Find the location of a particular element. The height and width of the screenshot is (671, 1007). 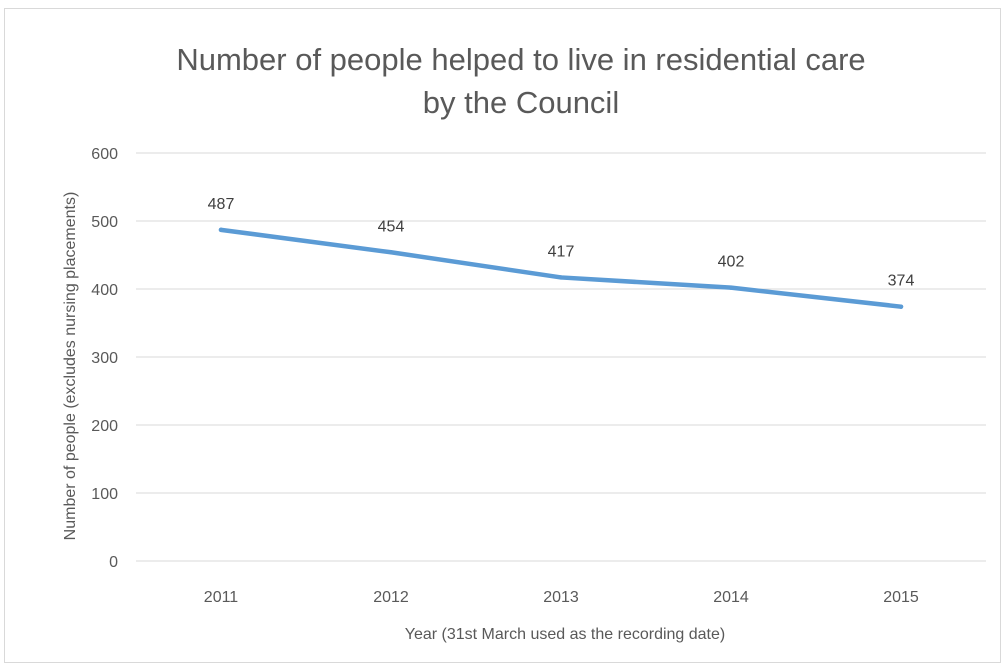

y-tick-label: 300 is located at coordinates (104, 358).